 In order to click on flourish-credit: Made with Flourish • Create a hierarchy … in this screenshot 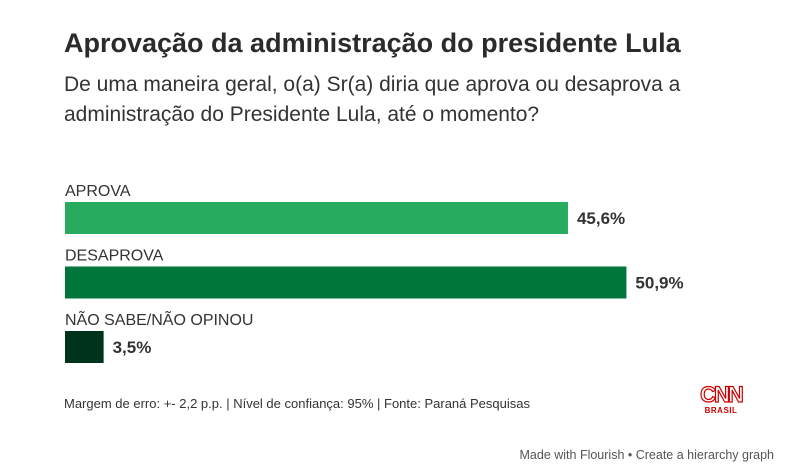, I will do `click(647, 455)`.